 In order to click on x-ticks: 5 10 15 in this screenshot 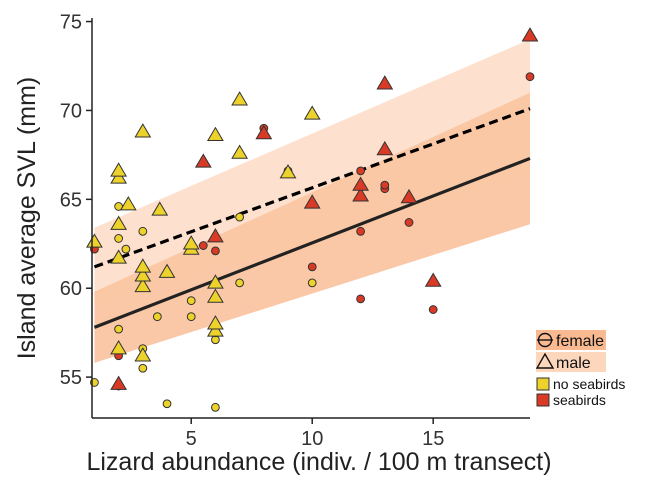, I will do `click(315, 434)`.